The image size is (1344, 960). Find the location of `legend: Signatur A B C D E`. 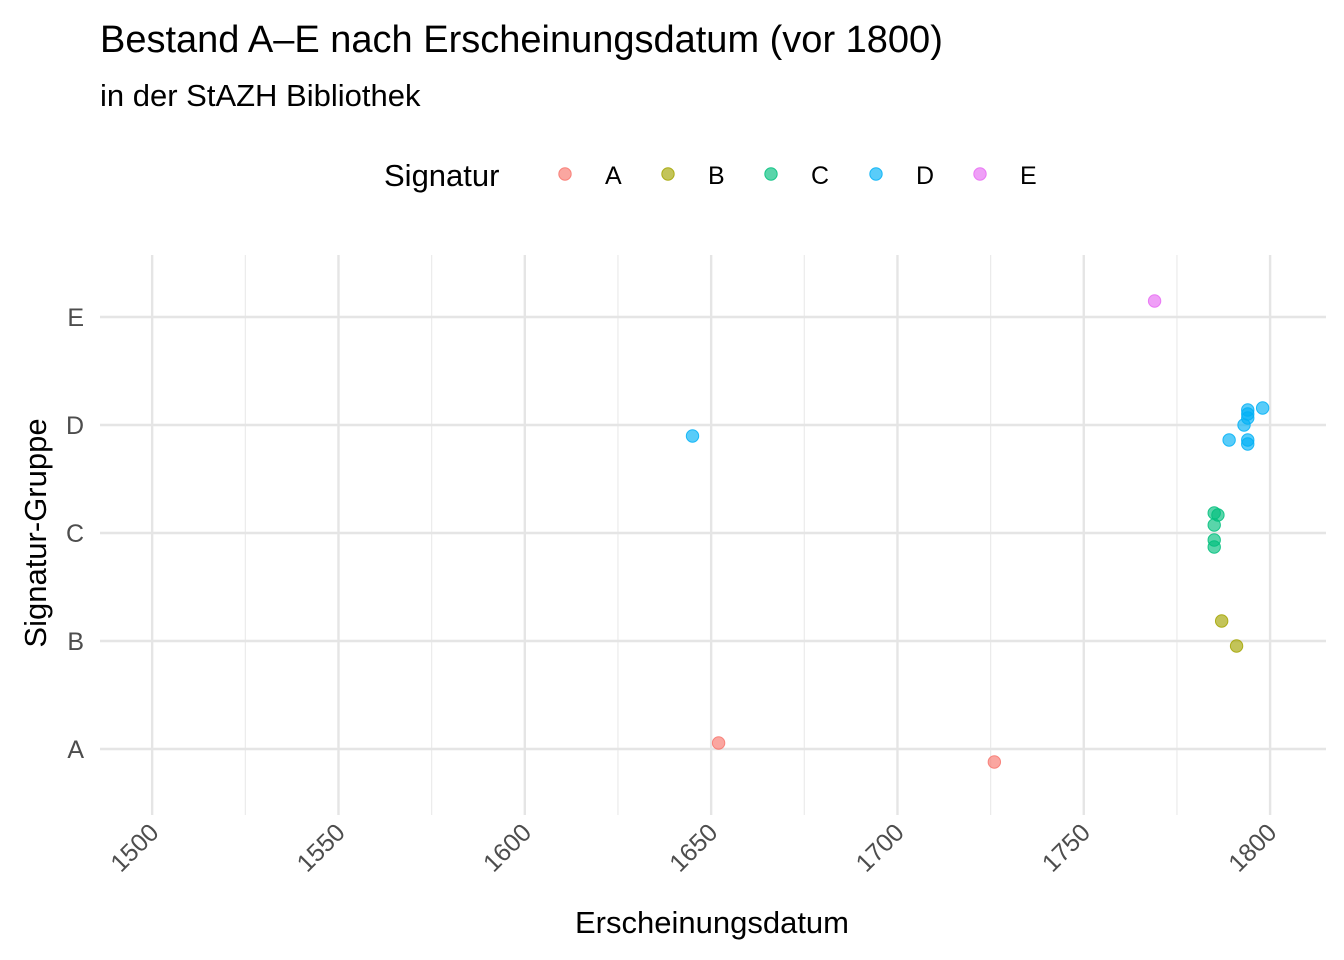

legend: Signatur A B C D E is located at coordinates (710, 175).